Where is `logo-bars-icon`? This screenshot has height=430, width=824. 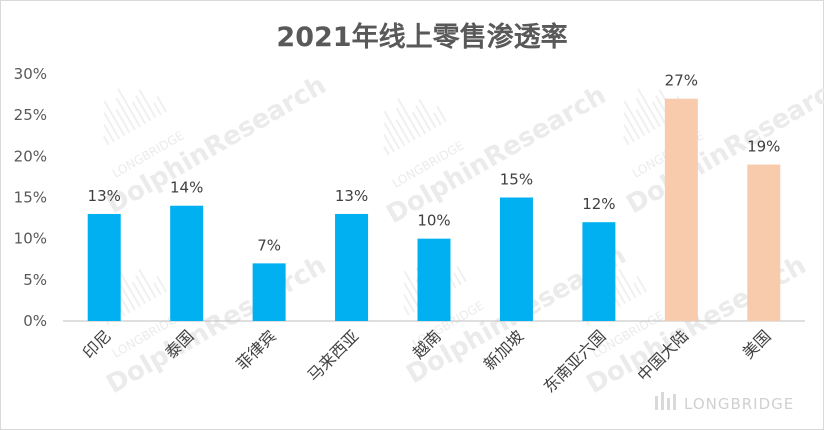 logo-bars-icon is located at coordinates (665, 401).